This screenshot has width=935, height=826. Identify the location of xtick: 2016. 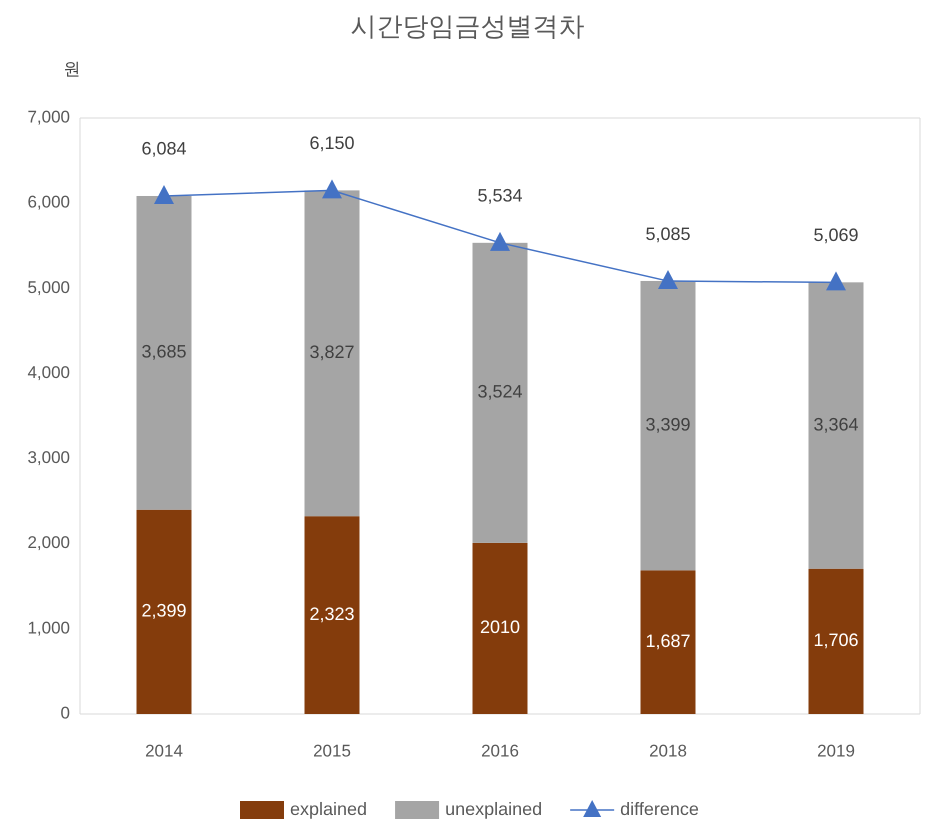
(500, 750).